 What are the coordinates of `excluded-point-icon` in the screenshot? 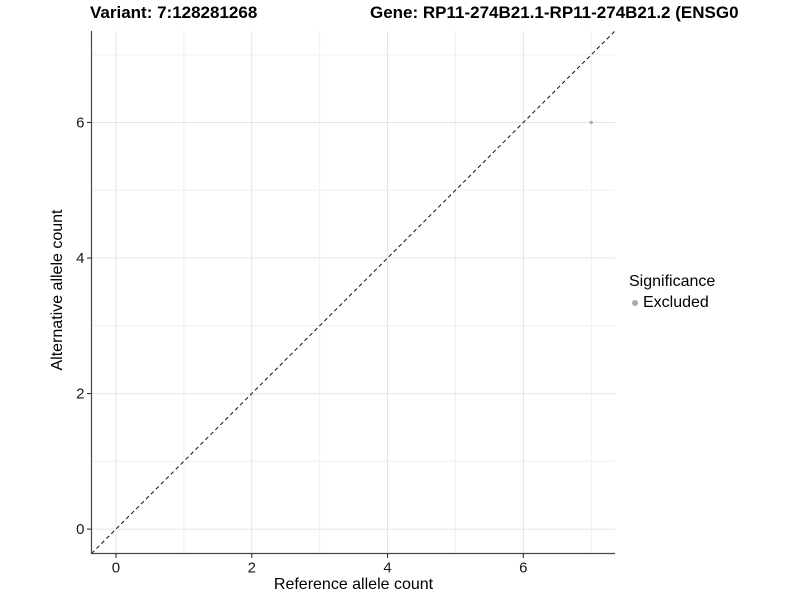 It's located at (635, 303).